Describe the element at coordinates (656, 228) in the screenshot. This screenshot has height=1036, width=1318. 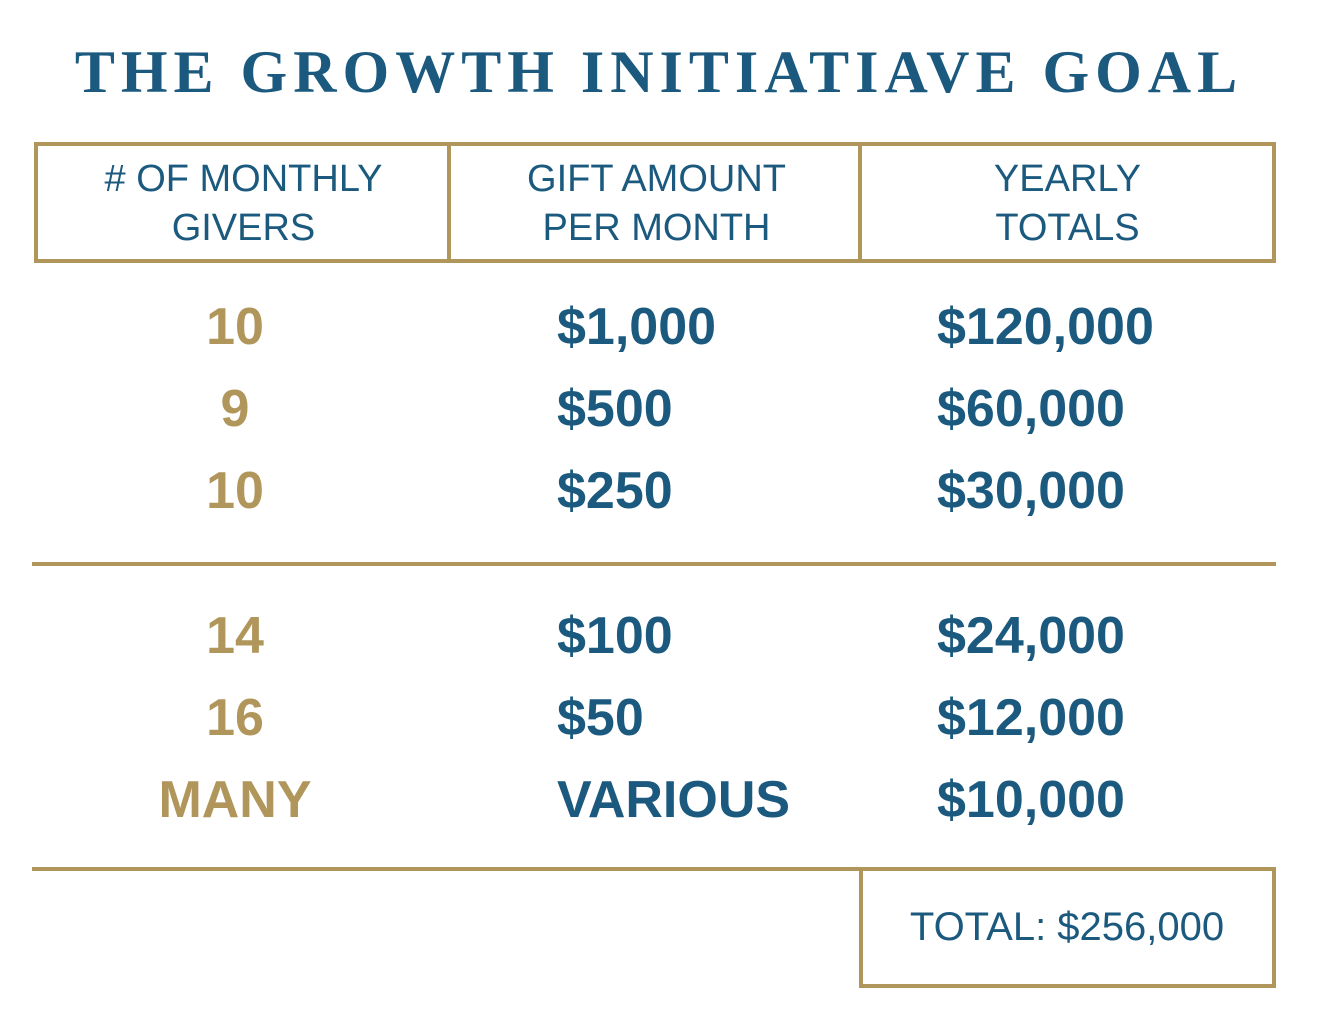
I see `header-text: PER MONTH` at that location.